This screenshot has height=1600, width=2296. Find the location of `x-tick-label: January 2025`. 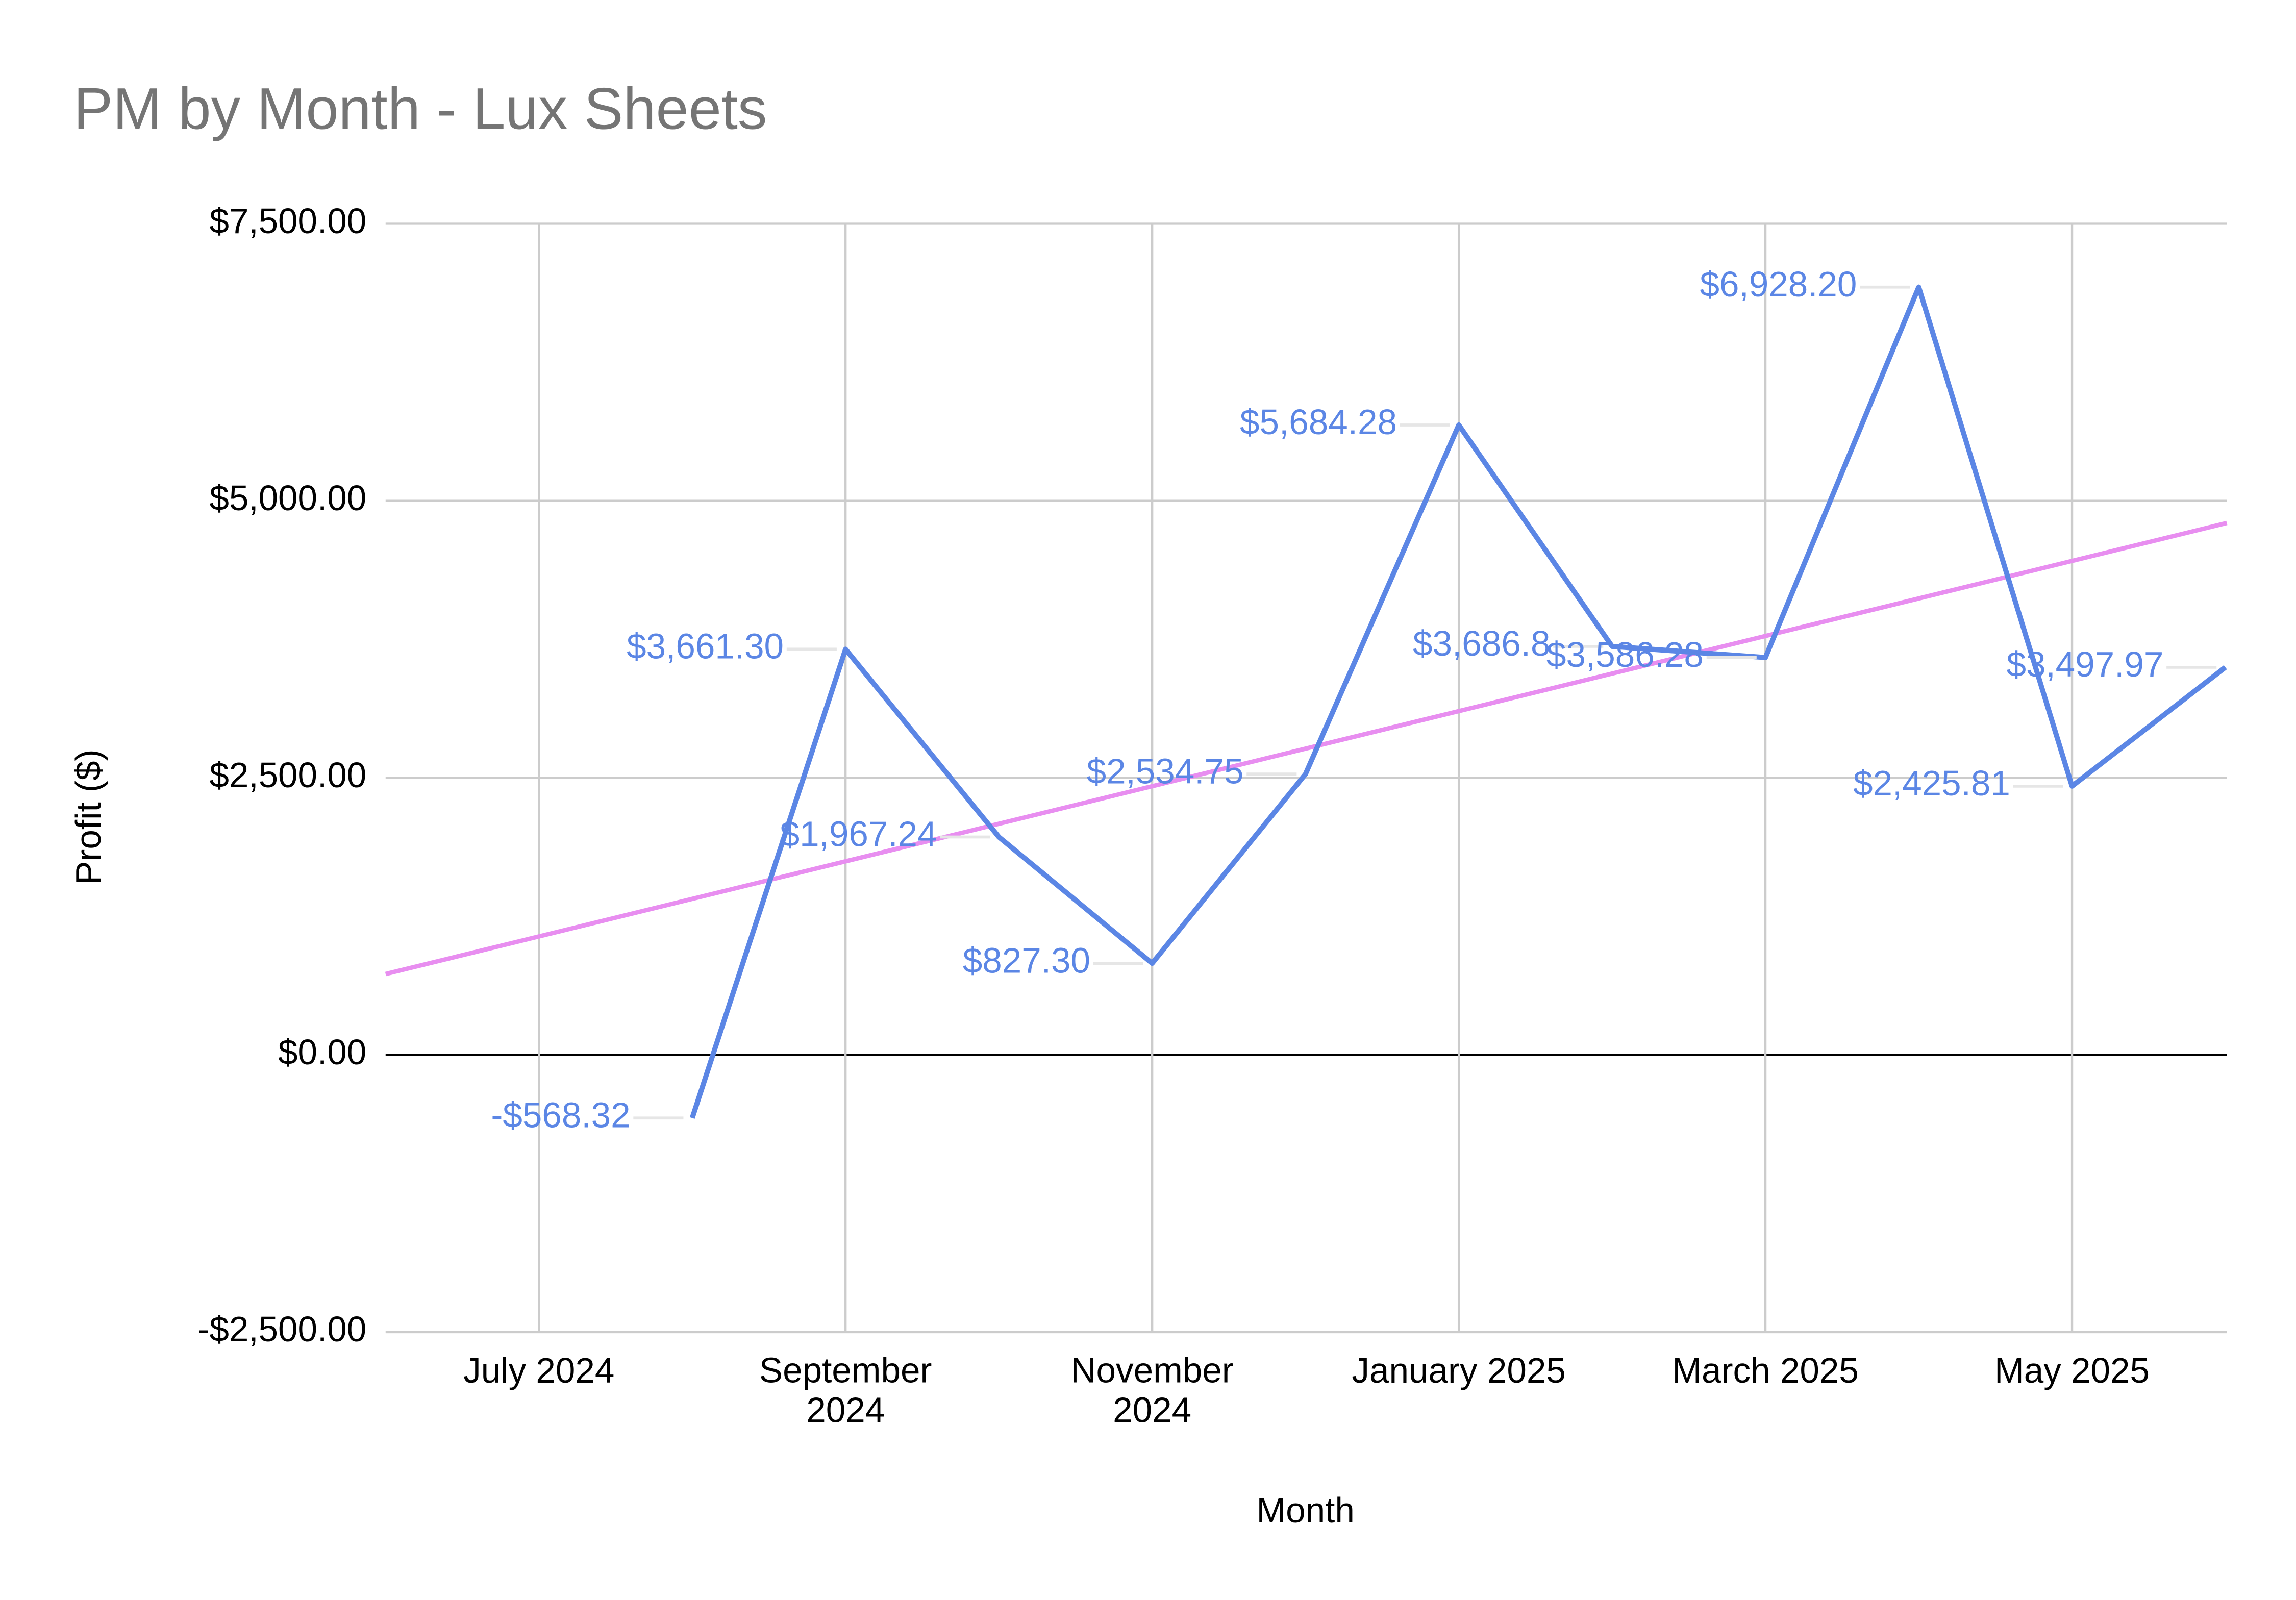

x-tick-label: January 2025 is located at coordinates (1458, 1370).